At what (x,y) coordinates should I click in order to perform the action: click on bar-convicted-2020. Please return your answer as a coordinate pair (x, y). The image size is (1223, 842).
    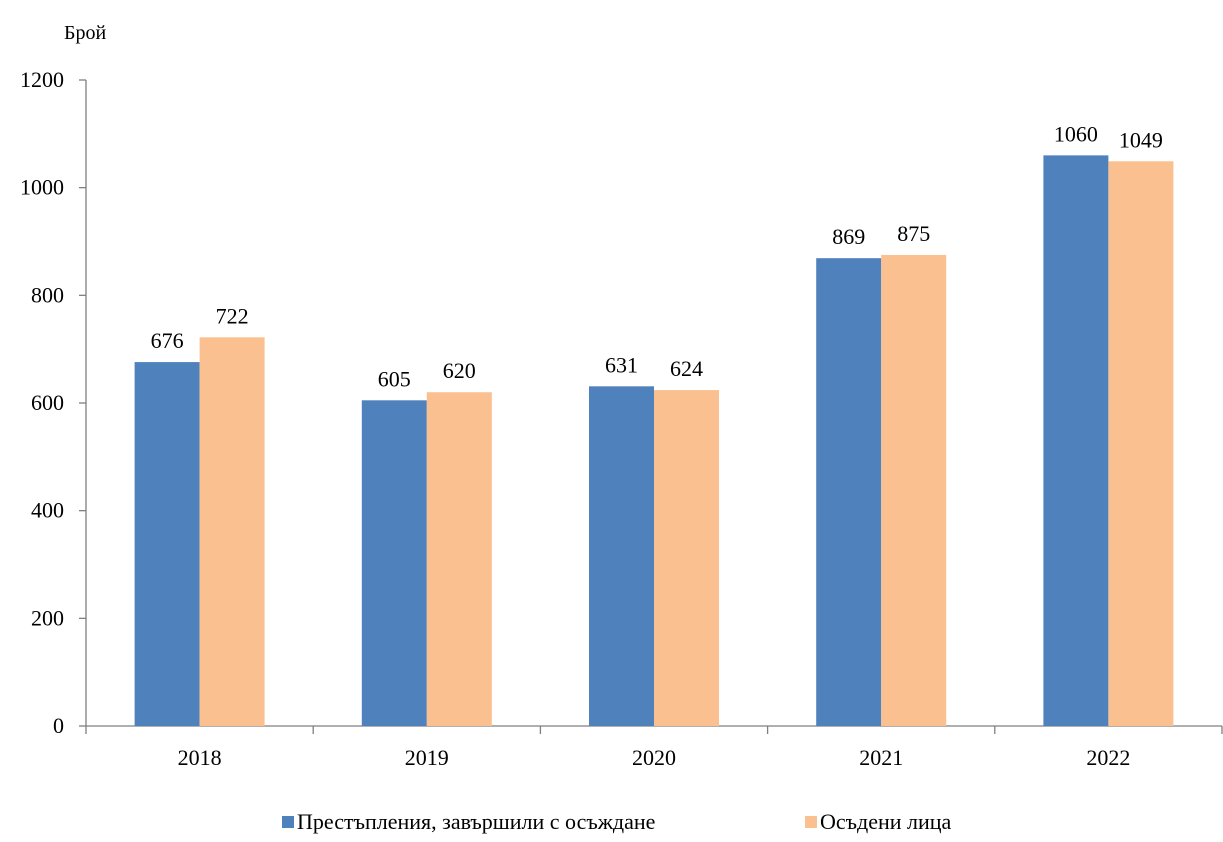
    Looking at the image, I should click on (686, 558).